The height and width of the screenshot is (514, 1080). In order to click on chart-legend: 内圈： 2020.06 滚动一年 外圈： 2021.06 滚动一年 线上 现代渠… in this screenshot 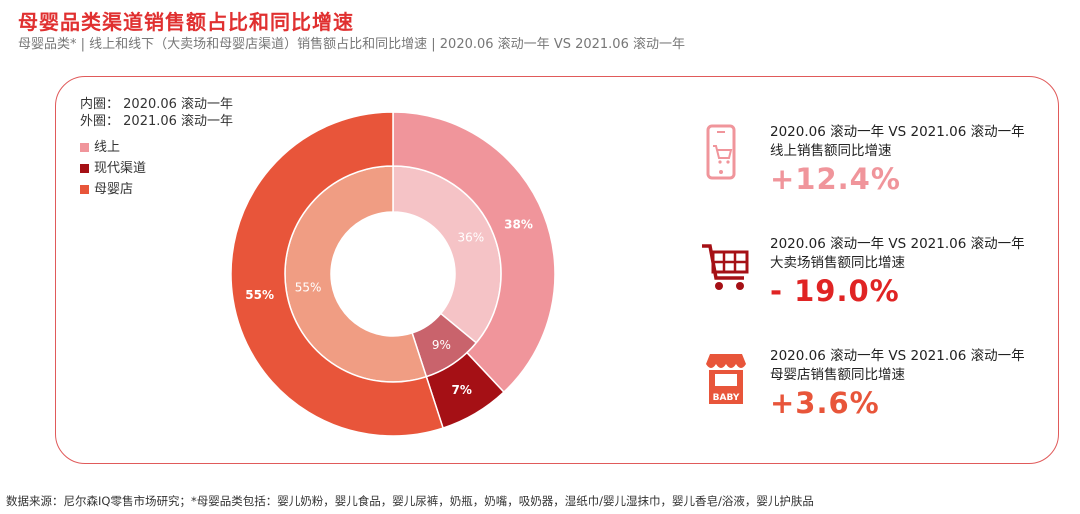, I will do `click(156, 147)`.